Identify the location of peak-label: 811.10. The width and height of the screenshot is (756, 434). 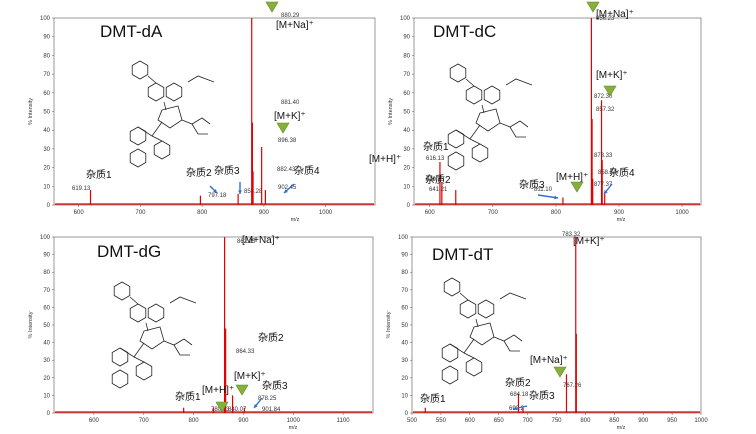
(543, 190).